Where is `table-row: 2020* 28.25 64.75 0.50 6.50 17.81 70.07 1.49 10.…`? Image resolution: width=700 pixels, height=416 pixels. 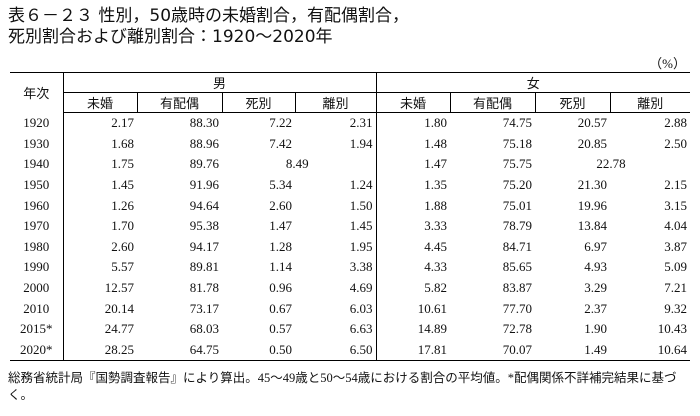 table-row: 2020* 28.25 64.75 0.50 6.50 17.81 70.07 1.49 10.… is located at coordinates (350, 350).